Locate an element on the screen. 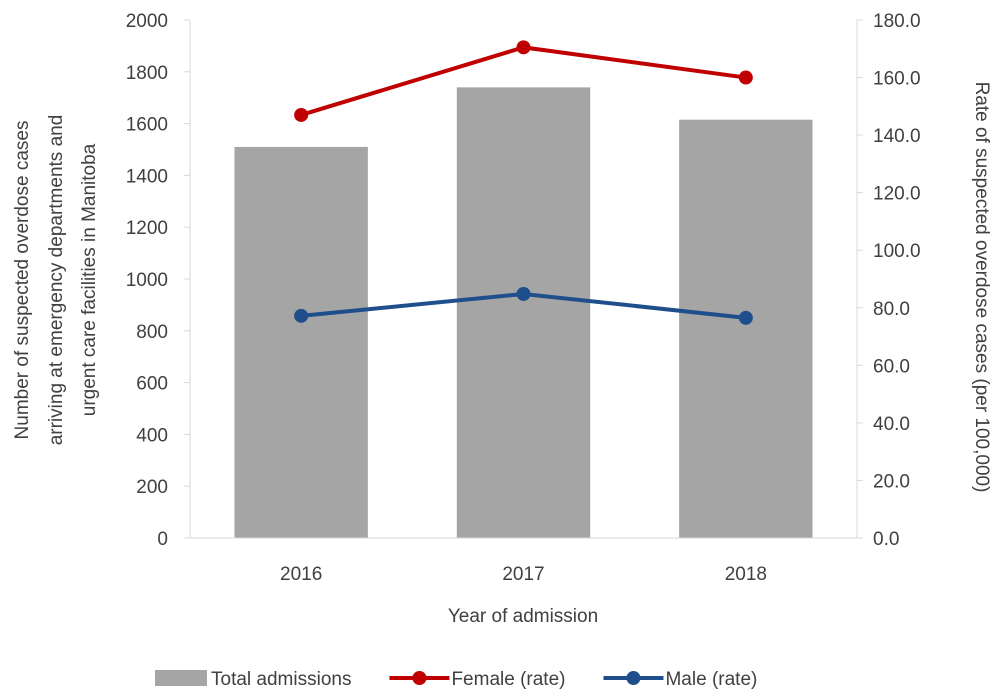 This screenshot has height=696, width=995. x-tick-label: 2018 is located at coordinates (746, 574).